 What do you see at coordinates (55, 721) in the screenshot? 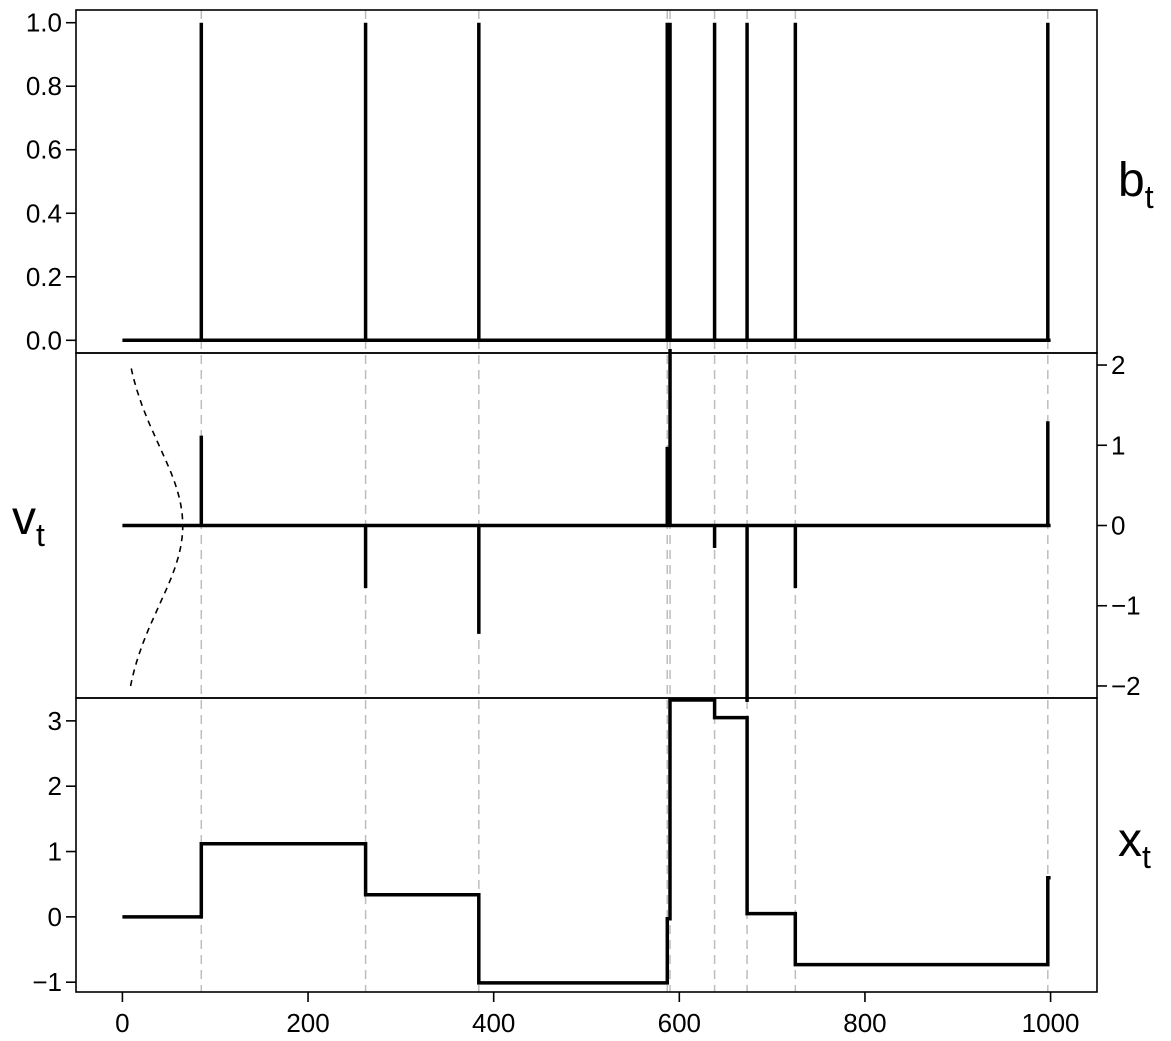
I see `x-y-tick-label: 3` at bounding box center [55, 721].